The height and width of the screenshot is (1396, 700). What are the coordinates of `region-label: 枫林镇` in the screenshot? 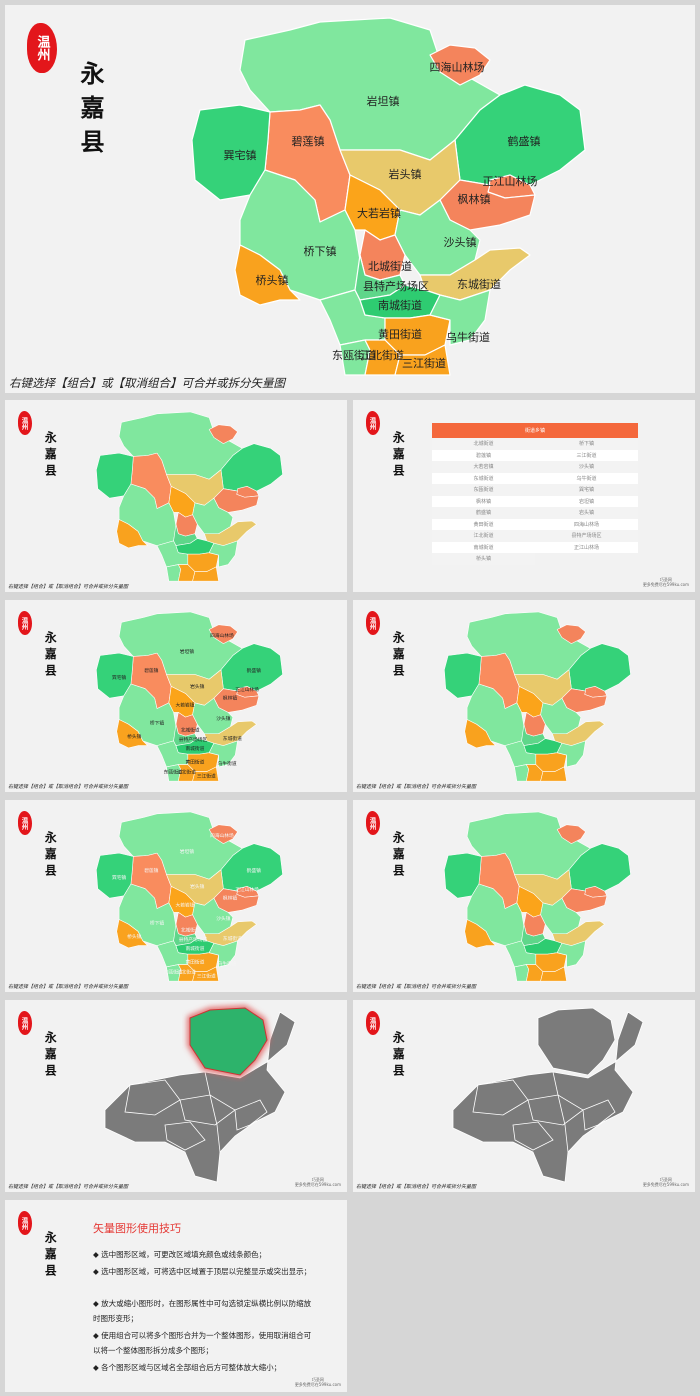 It's located at (474, 199).